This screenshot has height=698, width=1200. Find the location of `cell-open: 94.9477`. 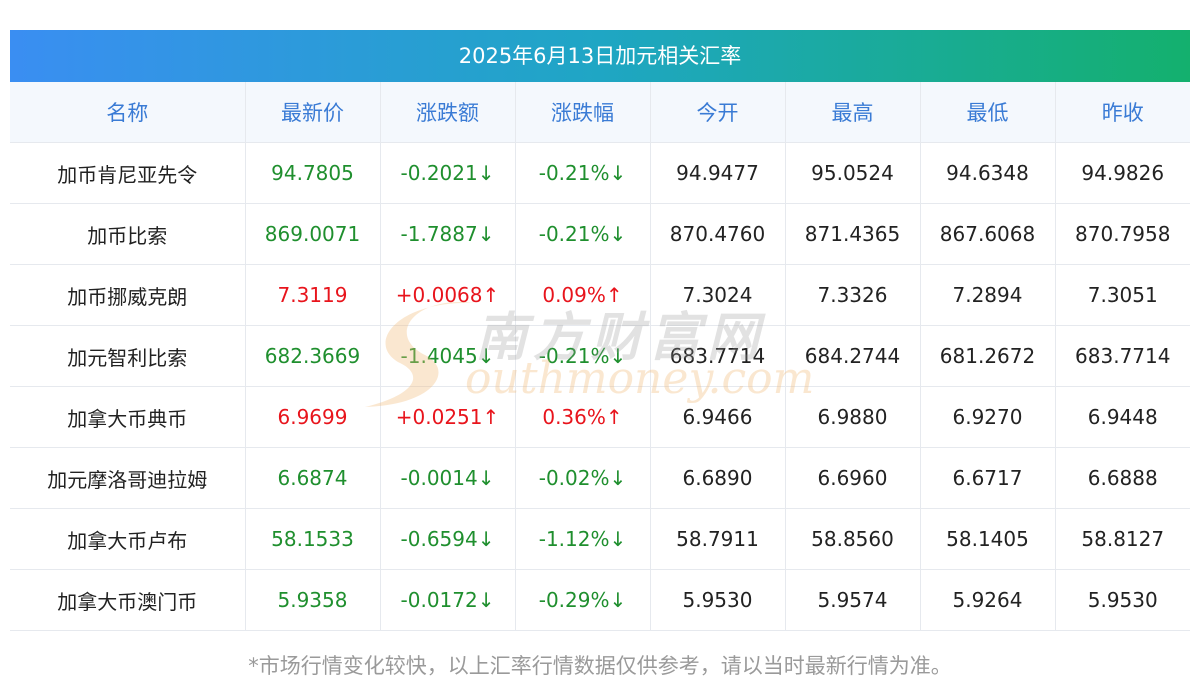

cell-open: 94.9477 is located at coordinates (718, 173).